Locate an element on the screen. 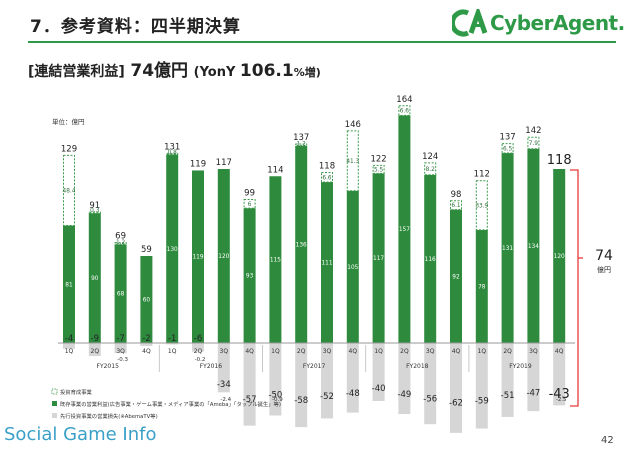 Image resolution: width=640 pixels, height=453 pixels. loss-label: -34 is located at coordinates (224, 385).